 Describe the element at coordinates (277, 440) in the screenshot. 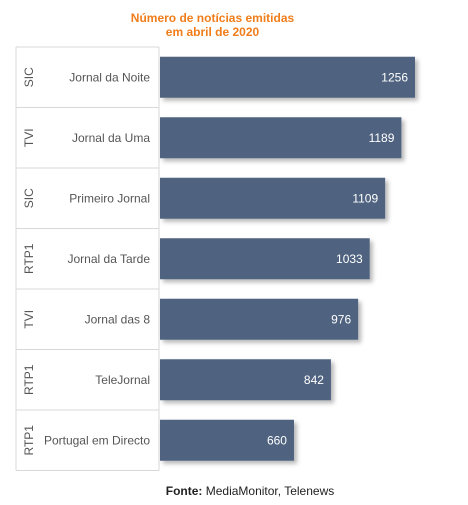

I see `bar-value-label: 660` at that location.